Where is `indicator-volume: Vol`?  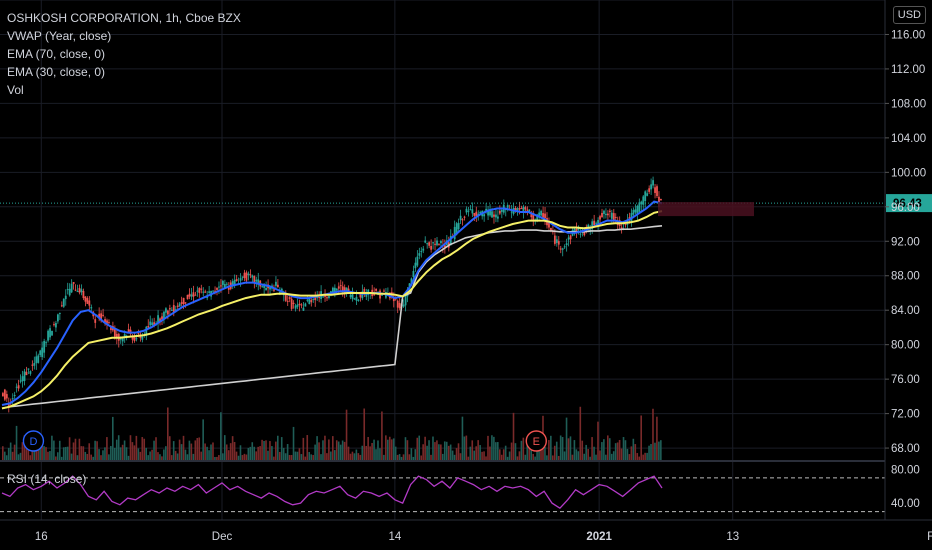 indicator-volume: Vol is located at coordinates (15, 90).